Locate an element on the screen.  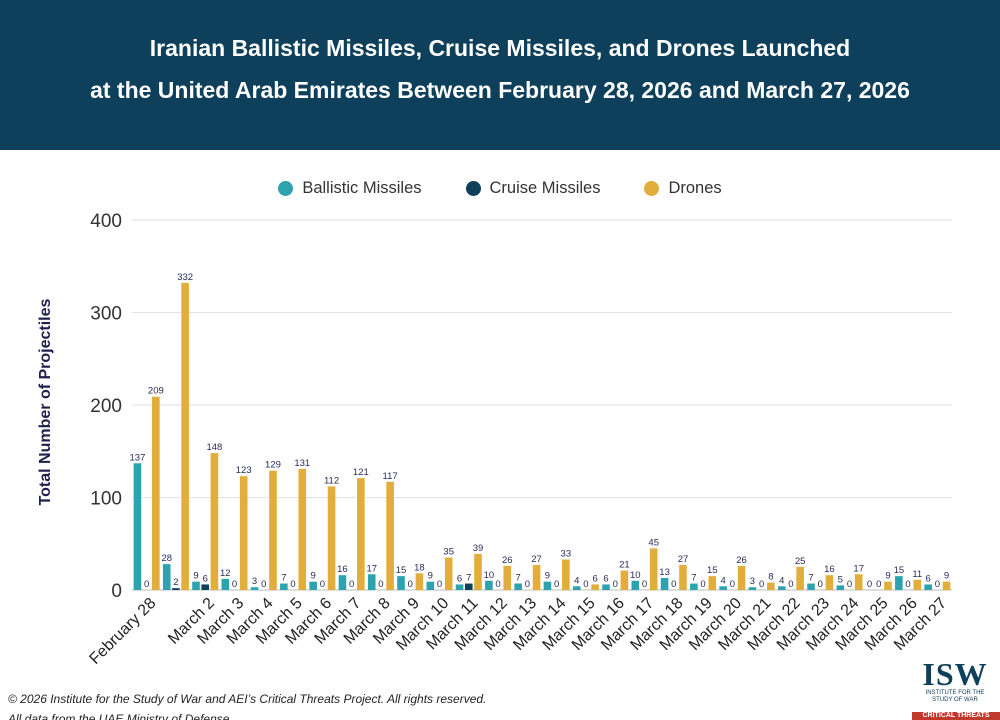
legend-item-cruise: Cruise Missiles is located at coordinates (533, 188).